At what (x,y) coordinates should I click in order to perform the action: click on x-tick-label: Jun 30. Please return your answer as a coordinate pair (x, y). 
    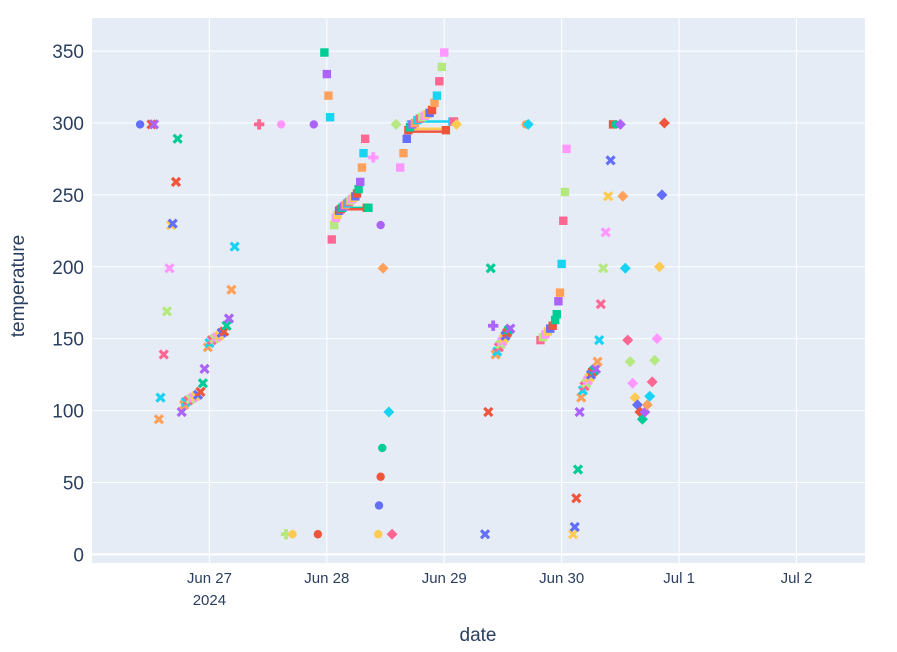
    Looking at the image, I should click on (561, 578).